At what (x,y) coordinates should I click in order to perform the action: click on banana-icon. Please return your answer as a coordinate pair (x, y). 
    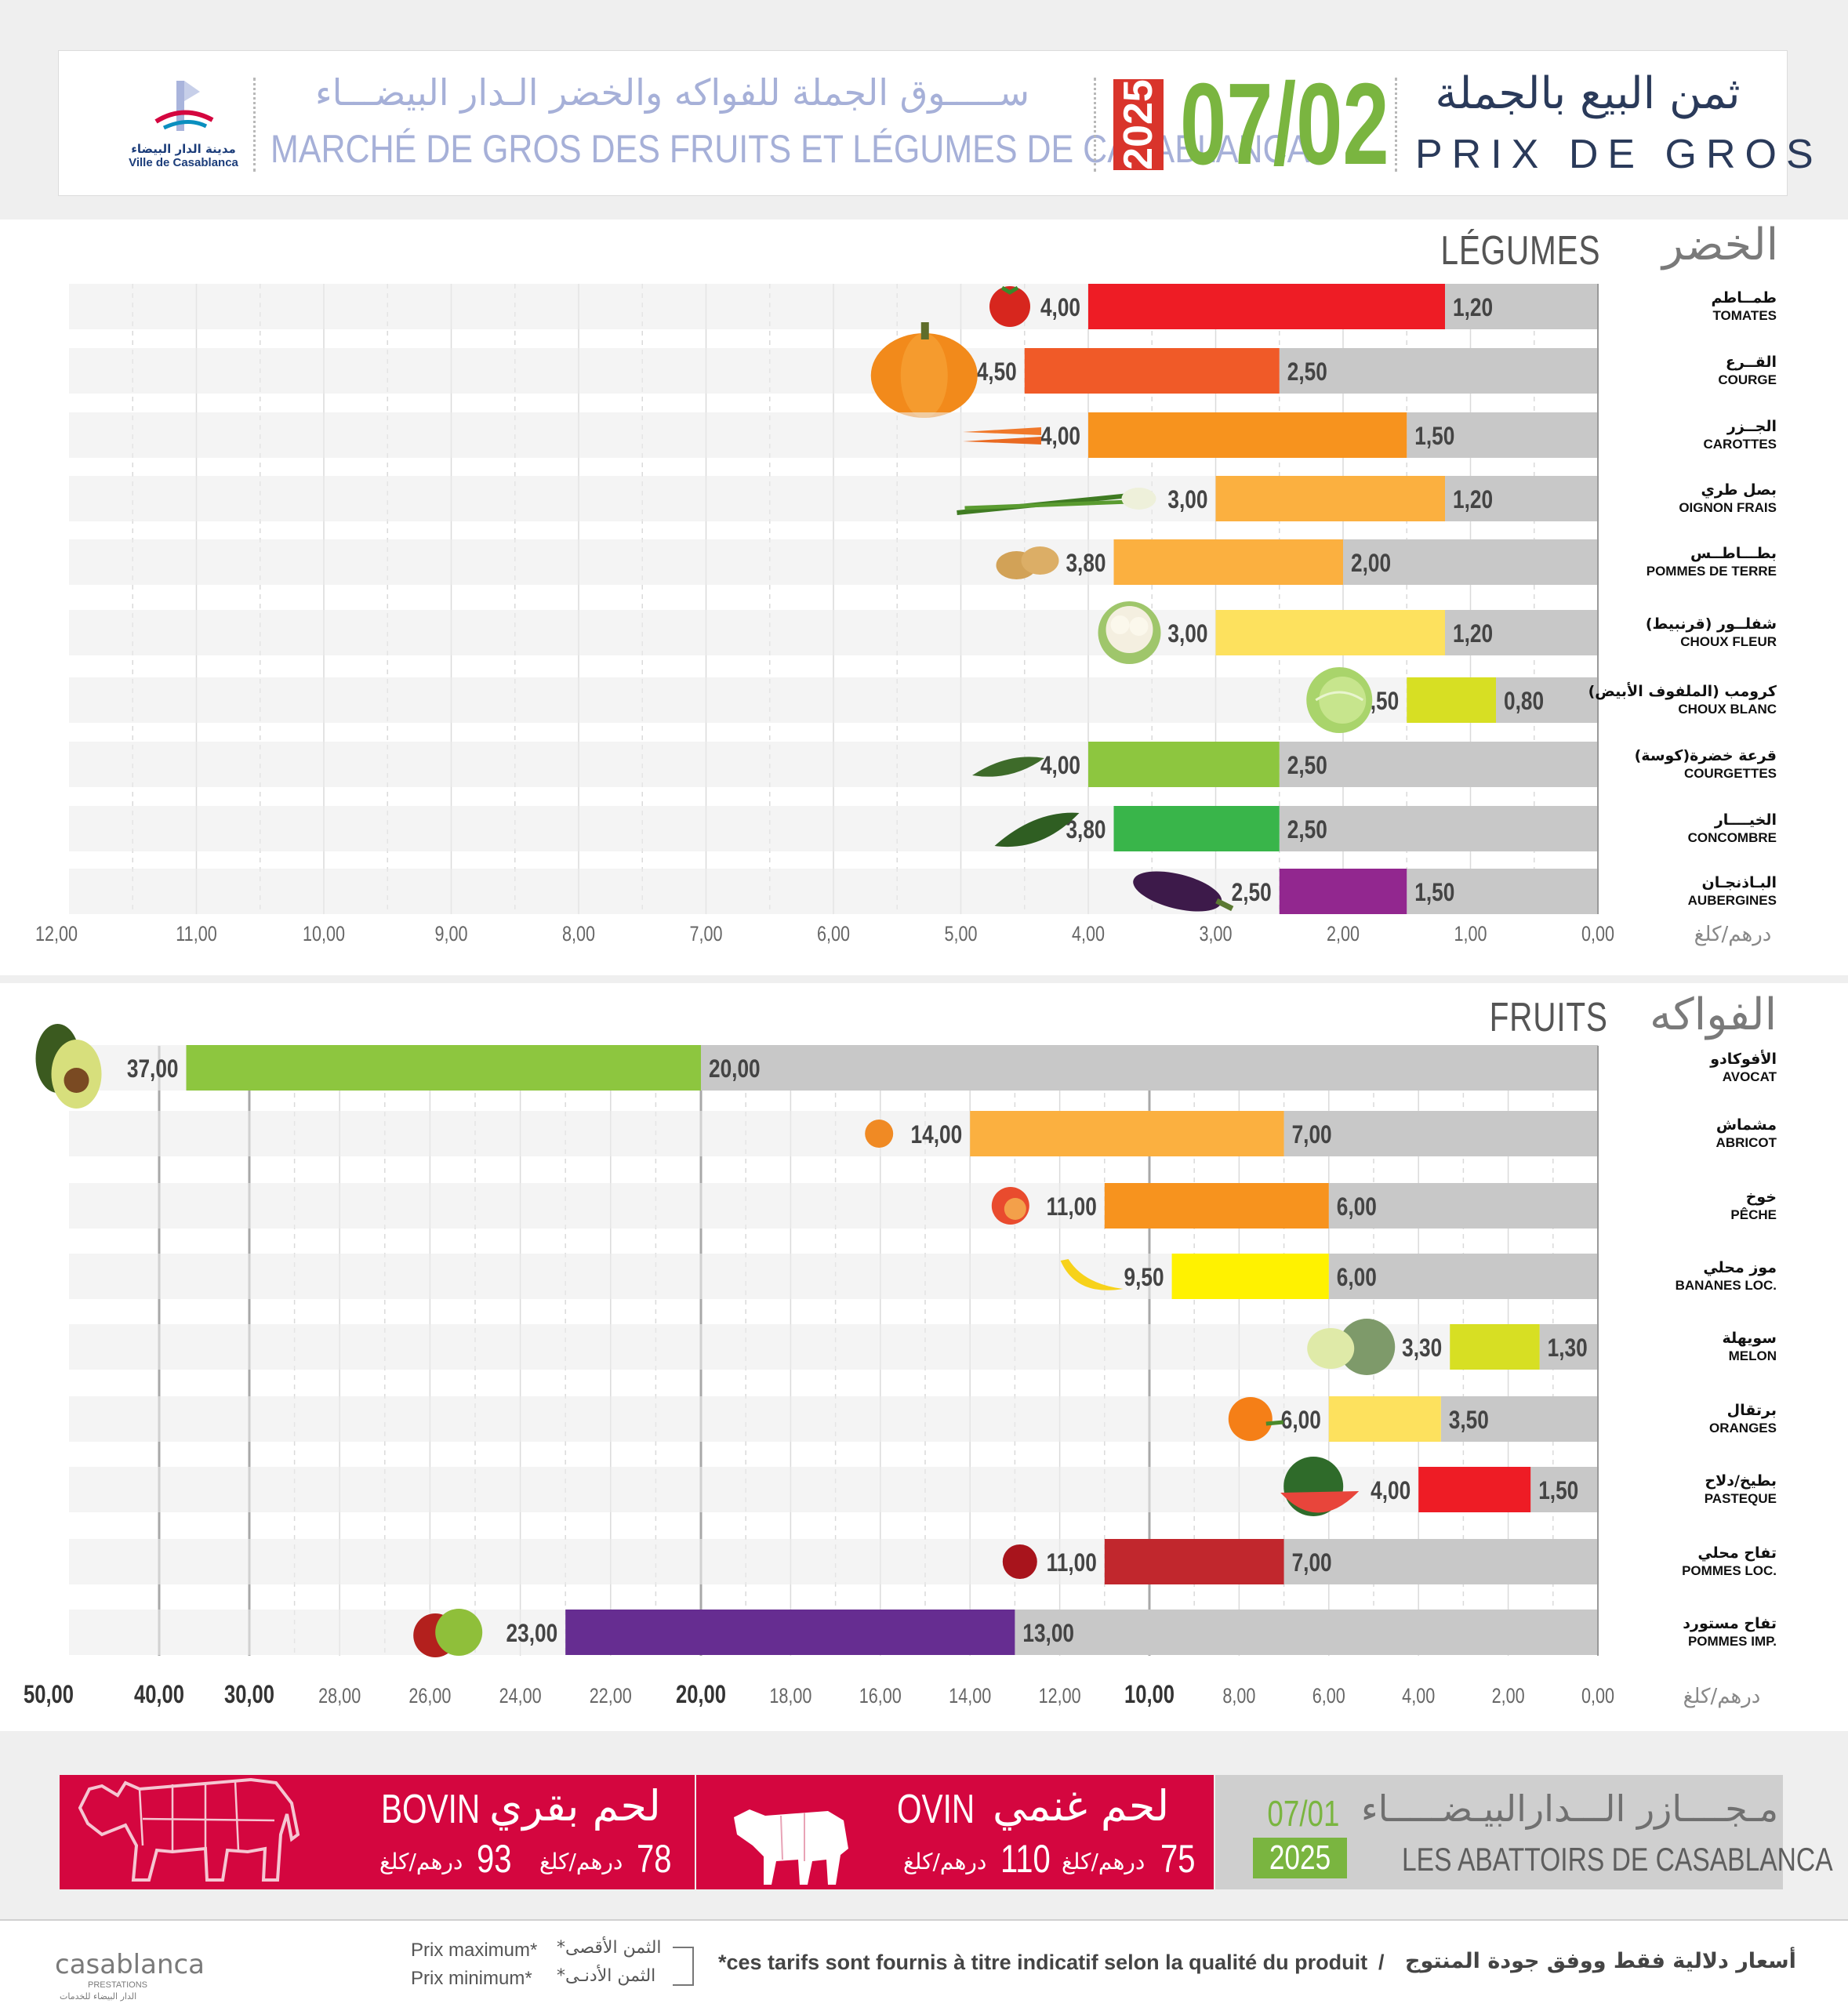
    Looking at the image, I should click on (1092, 1274).